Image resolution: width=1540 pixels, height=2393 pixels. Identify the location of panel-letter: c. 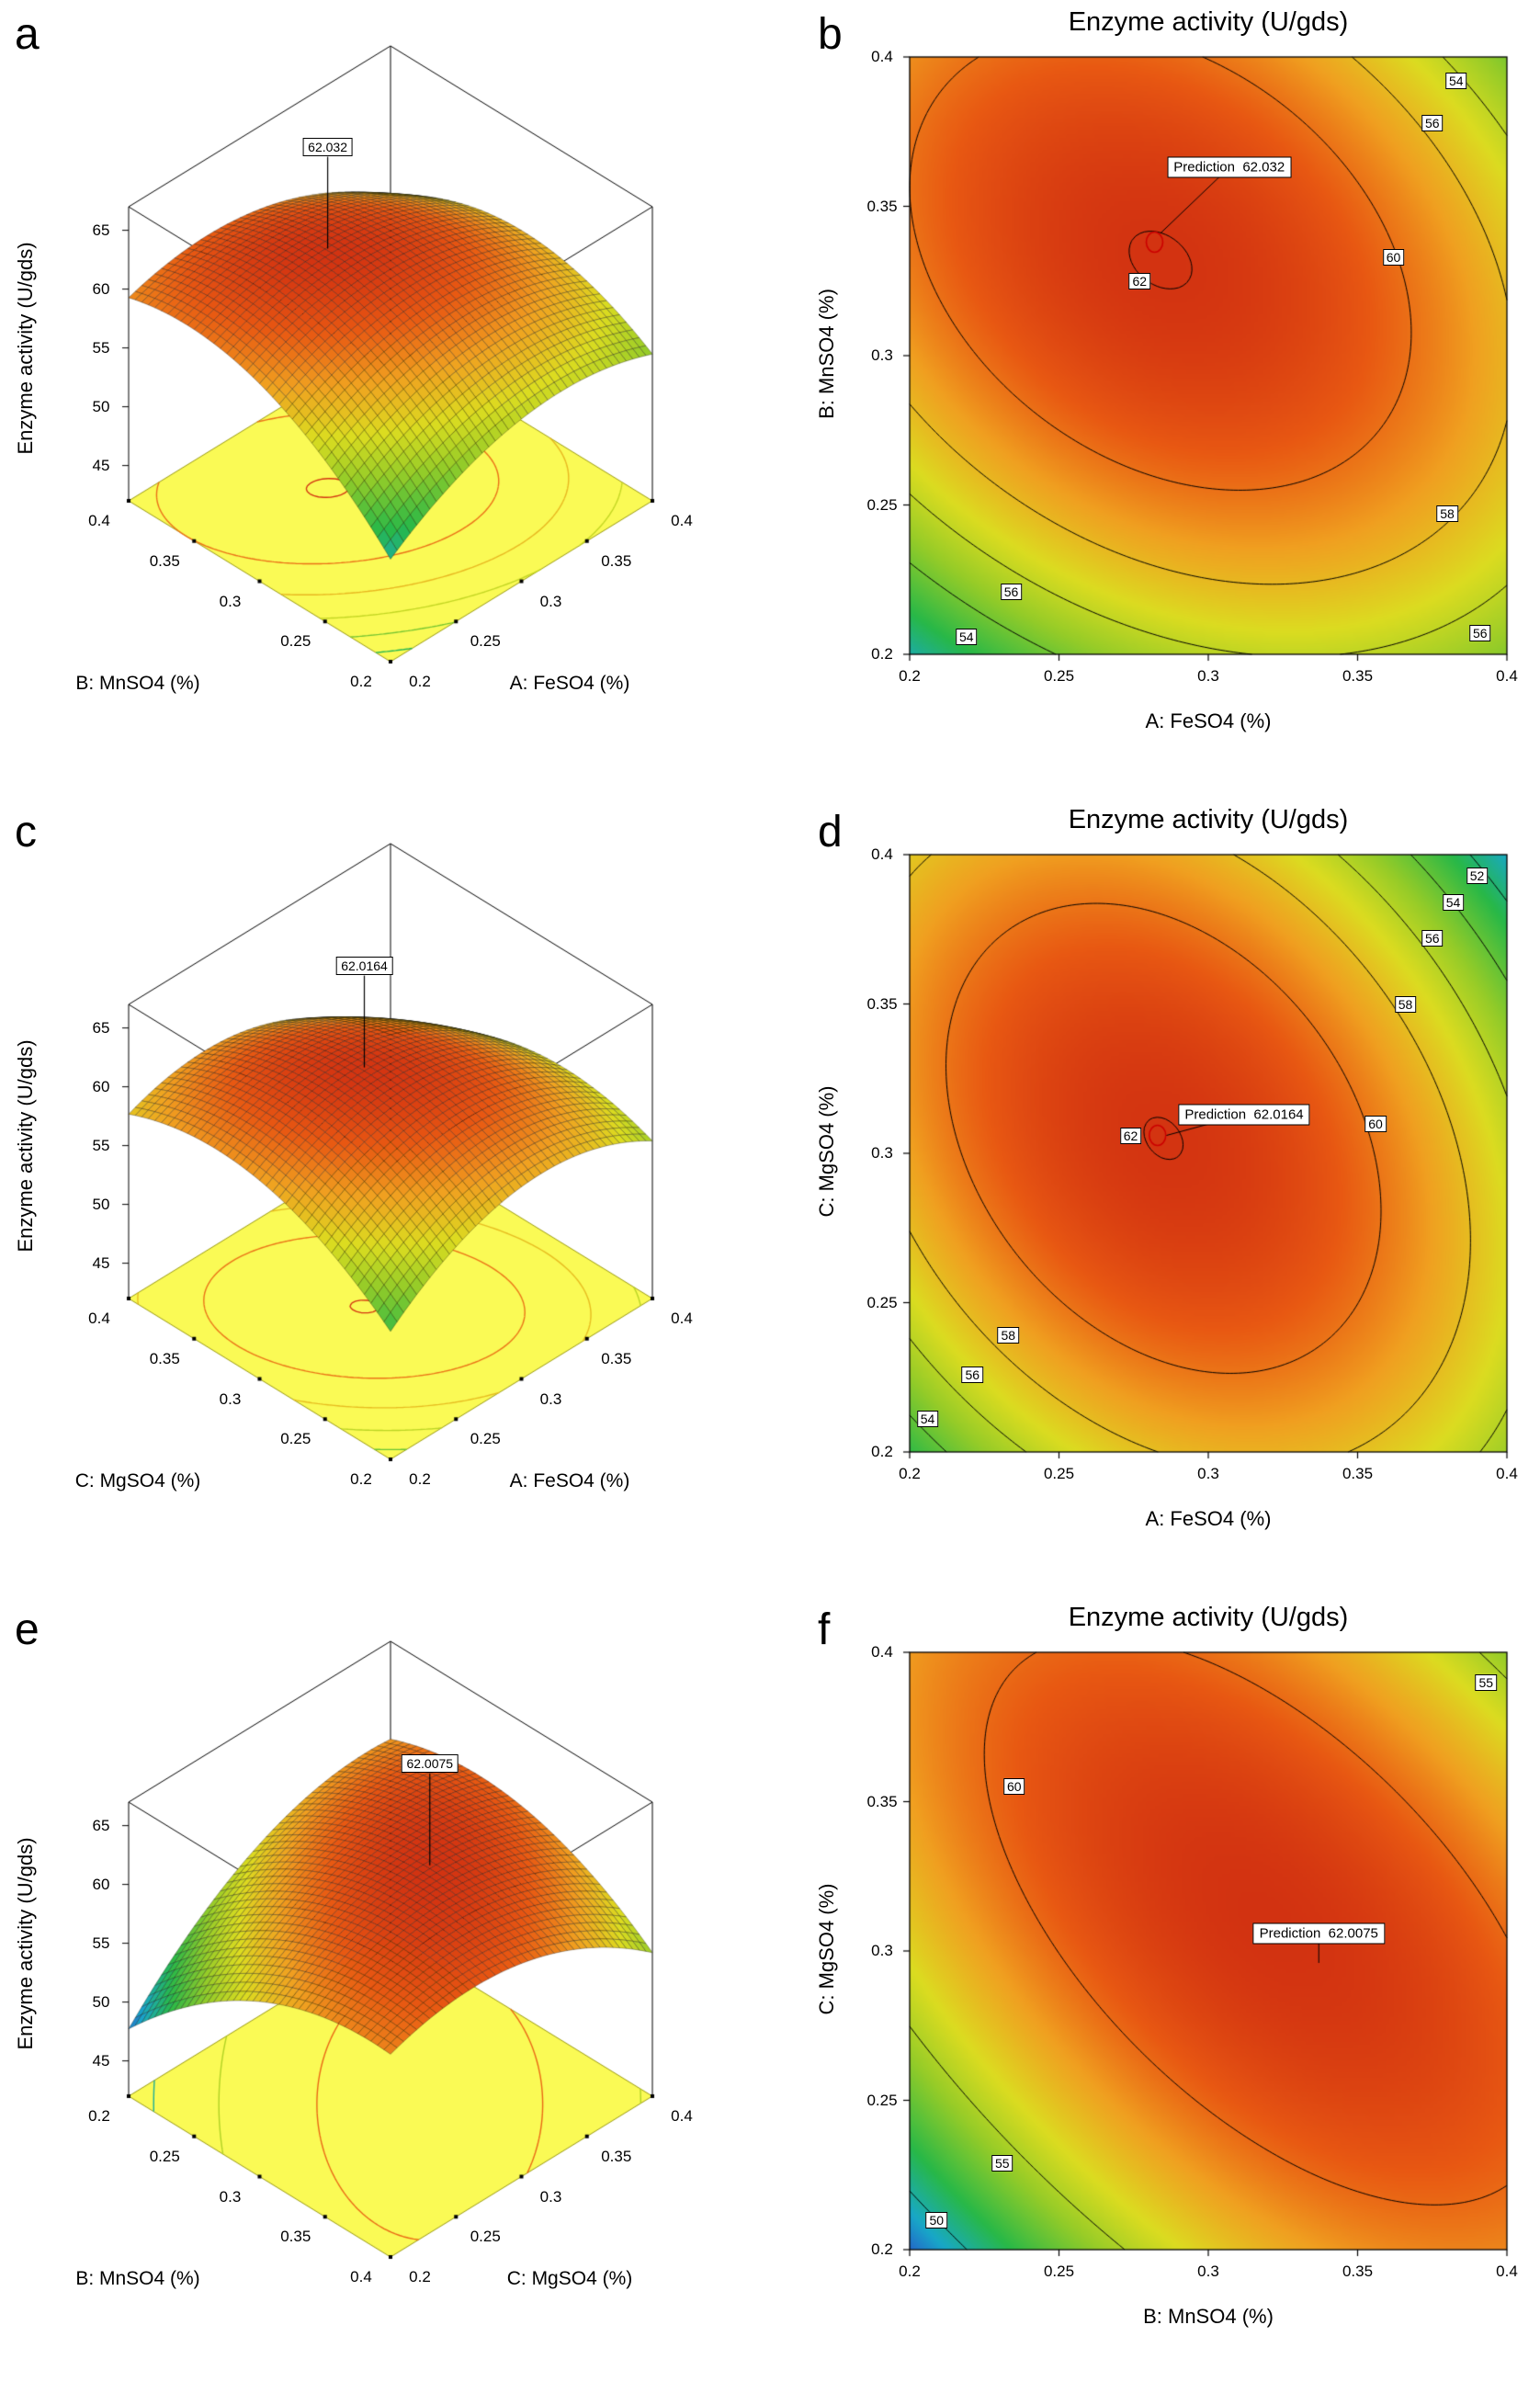
(26, 832).